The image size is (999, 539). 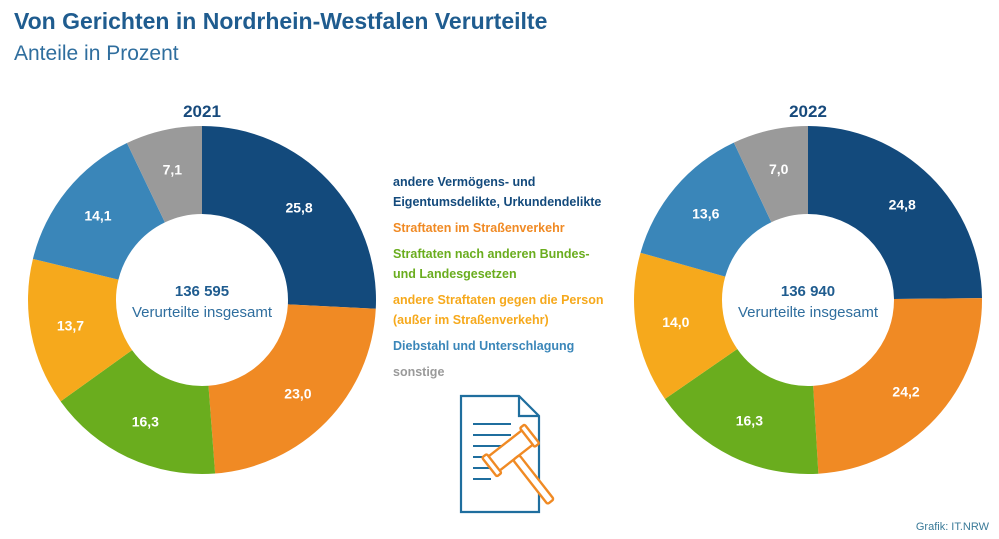 I want to click on slice-value-label: 7,1, so click(x=173, y=169).